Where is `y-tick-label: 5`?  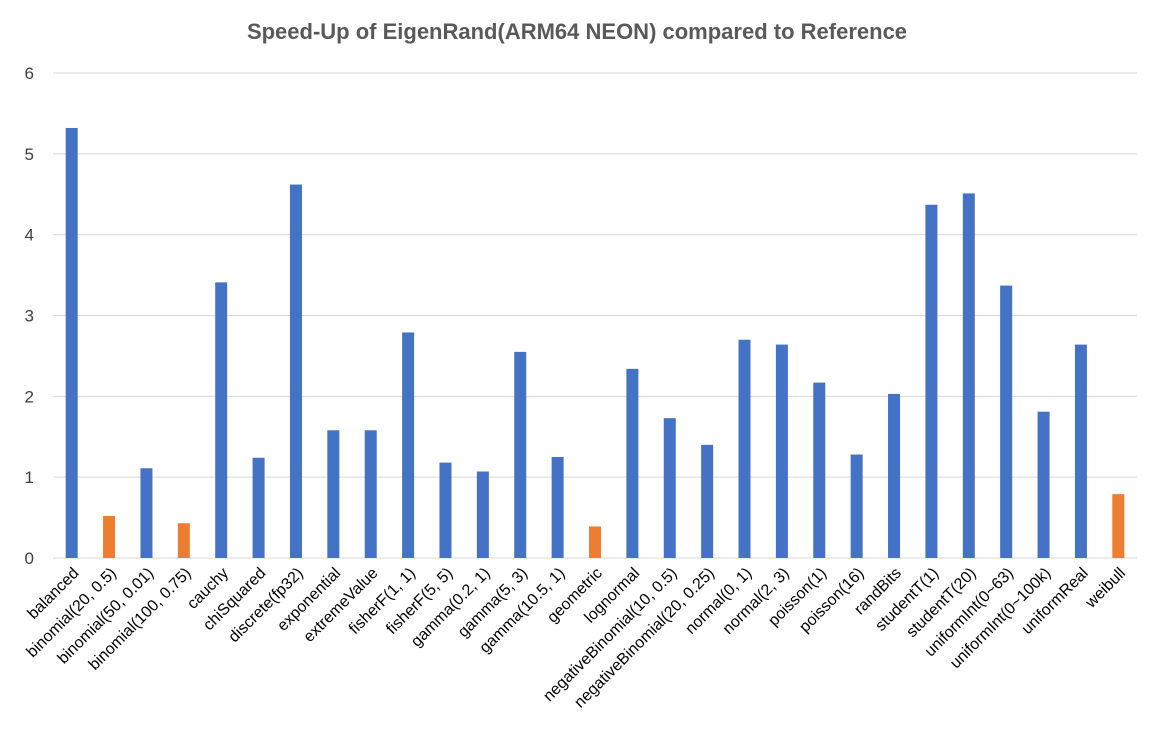 y-tick-label: 5 is located at coordinates (29, 154).